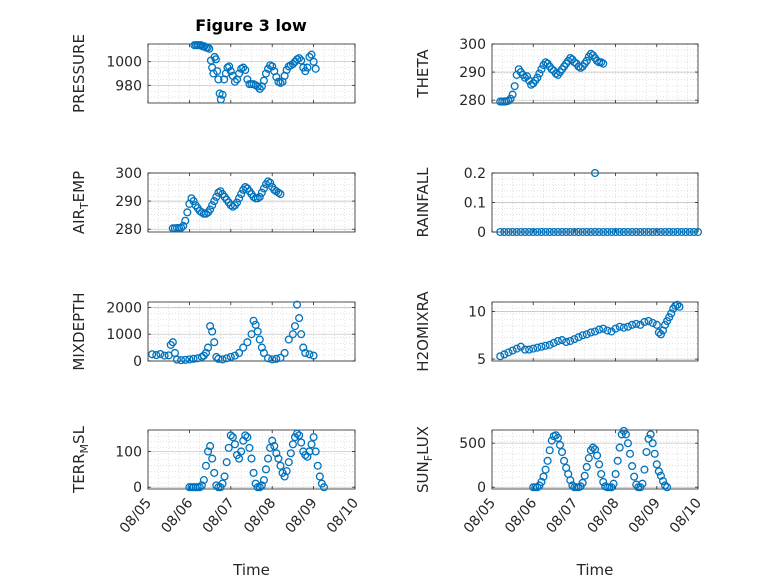 The image size is (778, 583). I want to click on y-axis-label-sub: T, so click(84, 206).